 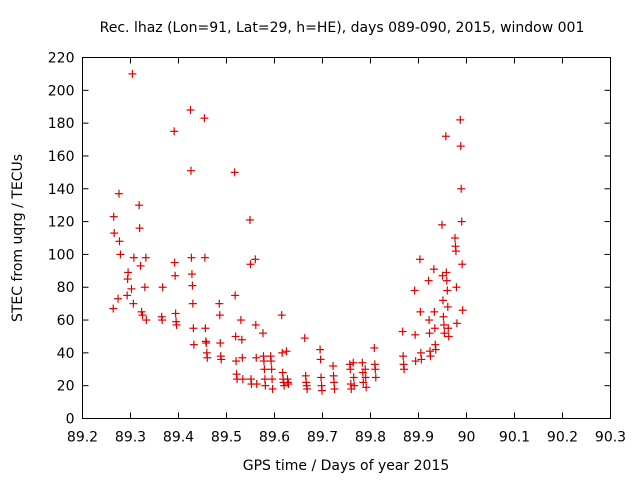 I want to click on x-tick-label: 89.8, so click(x=370, y=438).